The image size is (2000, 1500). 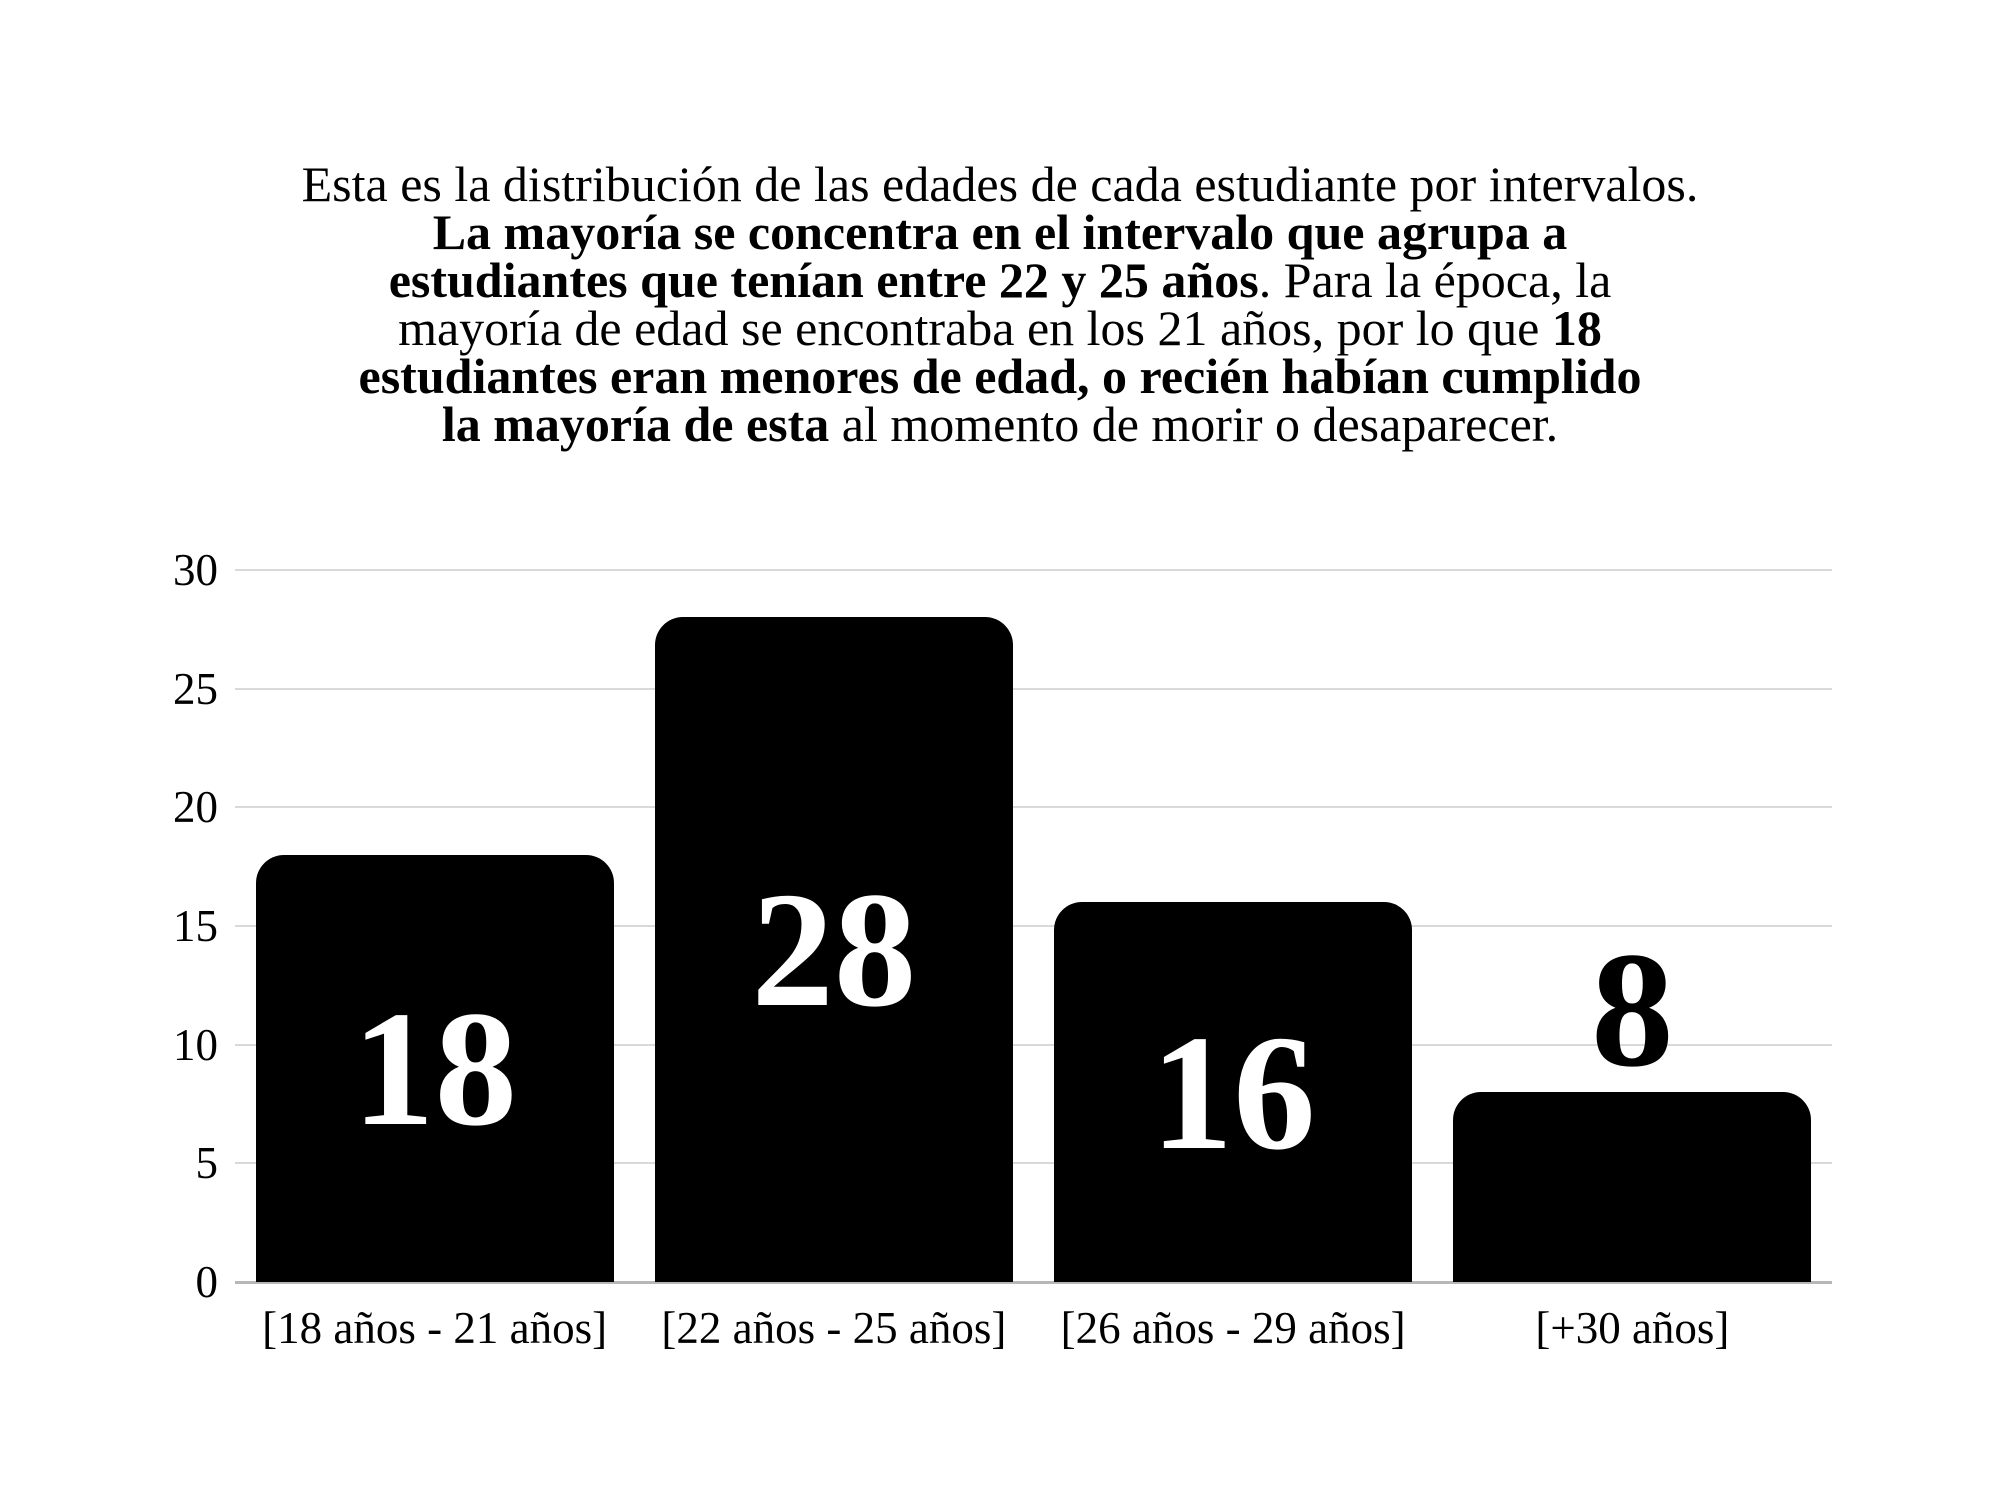 I want to click on y-axis-tick-label: 30, so click(x=195, y=570).